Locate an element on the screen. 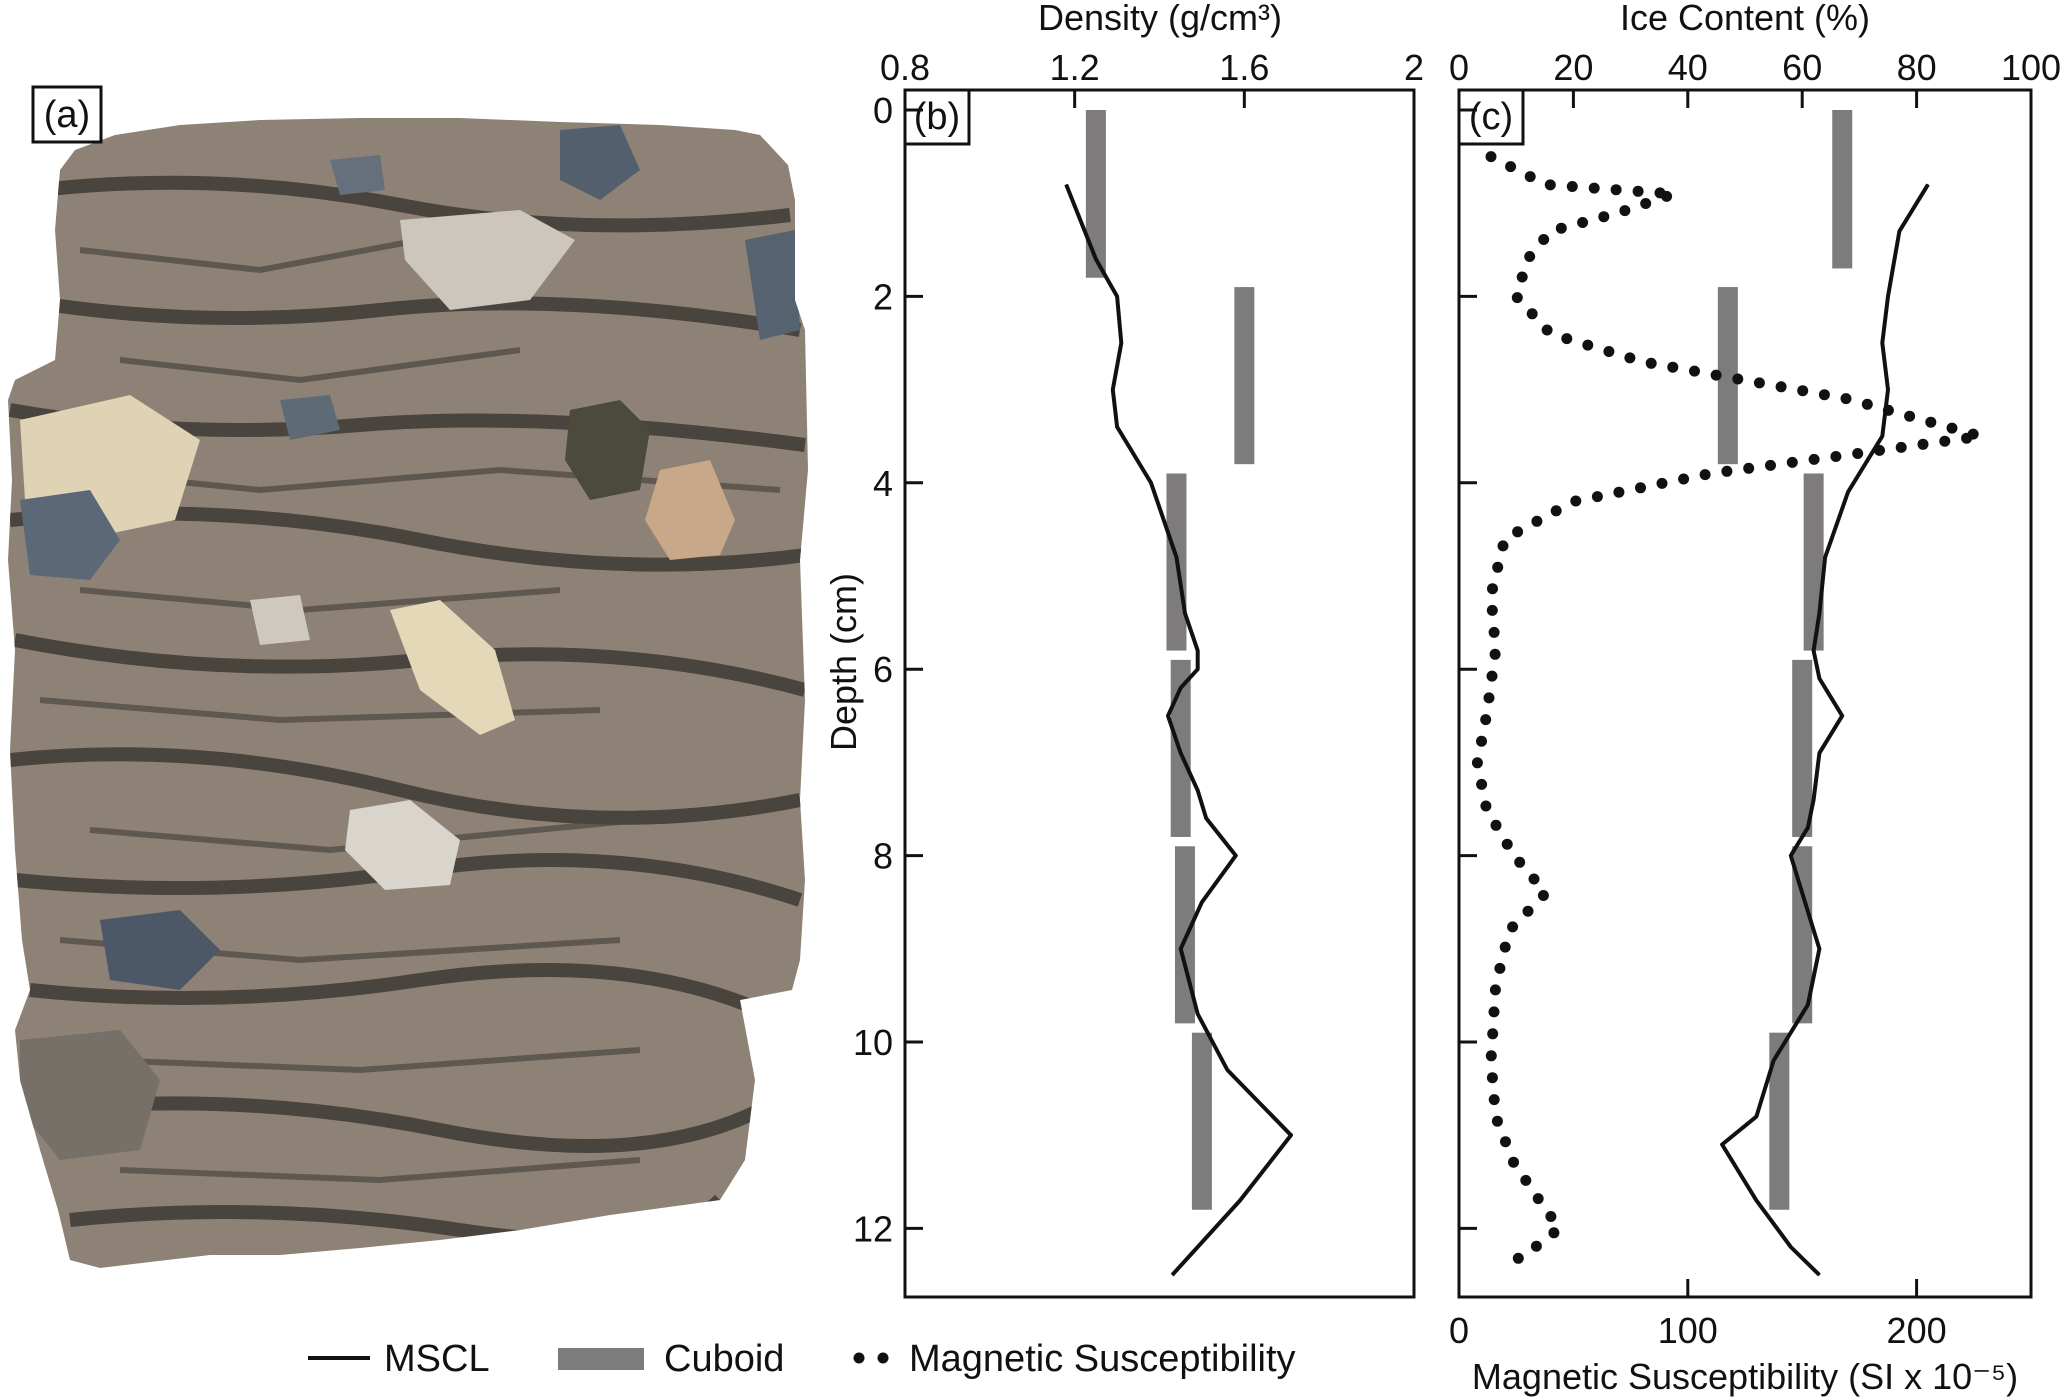 The height and width of the screenshot is (1399, 2067). panel-label-b: (b) is located at coordinates (937, 117).